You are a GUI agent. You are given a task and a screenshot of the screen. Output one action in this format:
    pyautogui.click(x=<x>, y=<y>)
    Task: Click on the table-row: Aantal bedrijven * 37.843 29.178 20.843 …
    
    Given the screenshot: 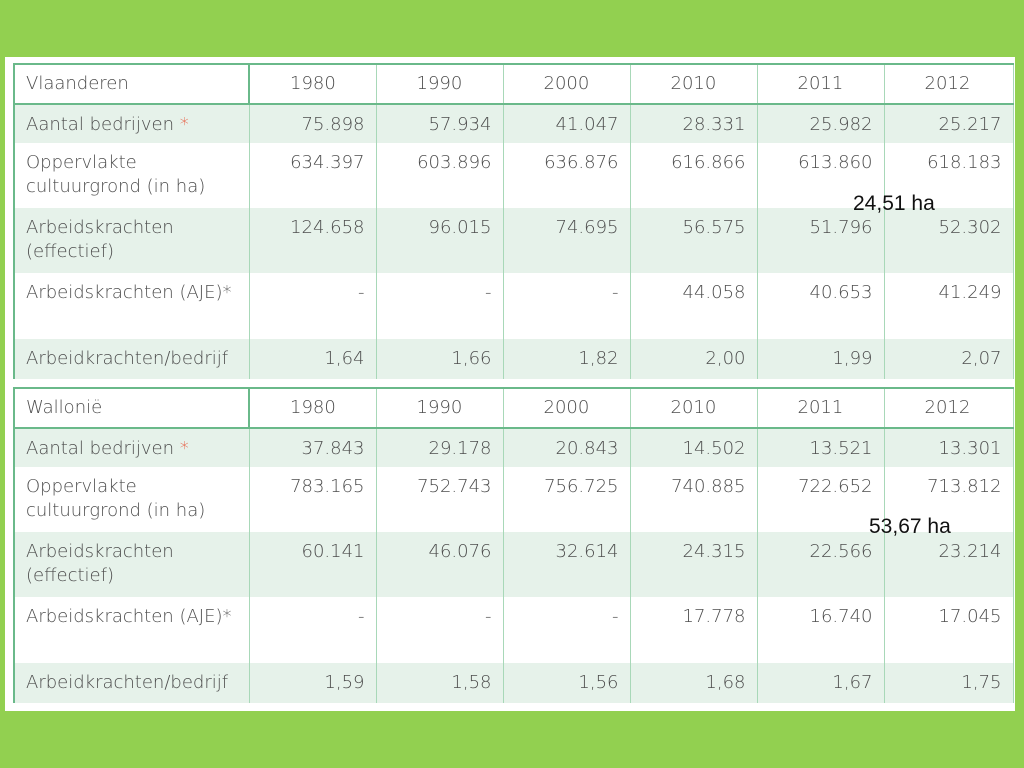 What is the action you would take?
    pyautogui.click(x=513, y=447)
    